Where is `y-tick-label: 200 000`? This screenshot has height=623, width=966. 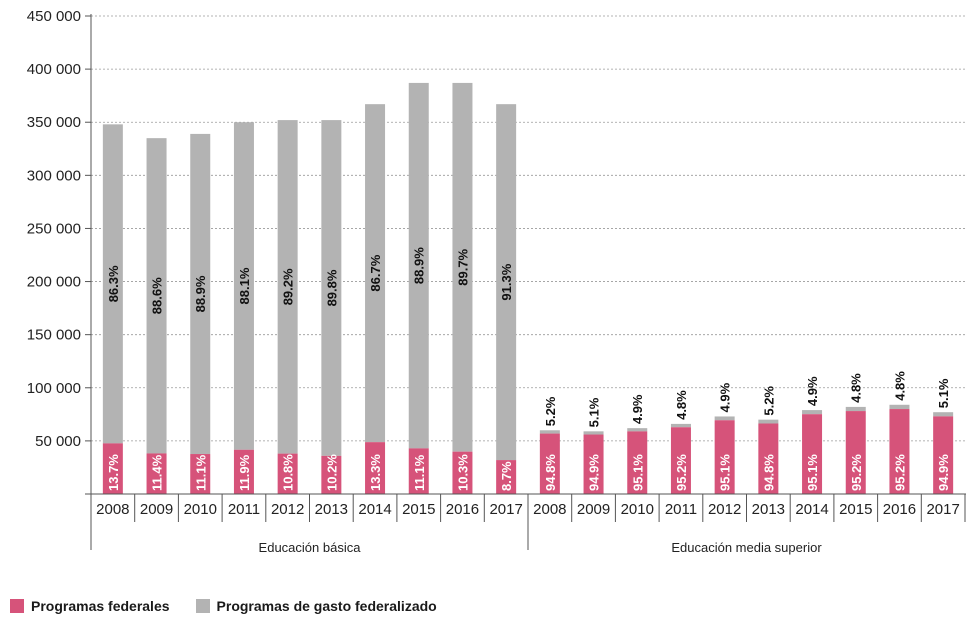 y-tick-label: 200 000 is located at coordinates (54, 282).